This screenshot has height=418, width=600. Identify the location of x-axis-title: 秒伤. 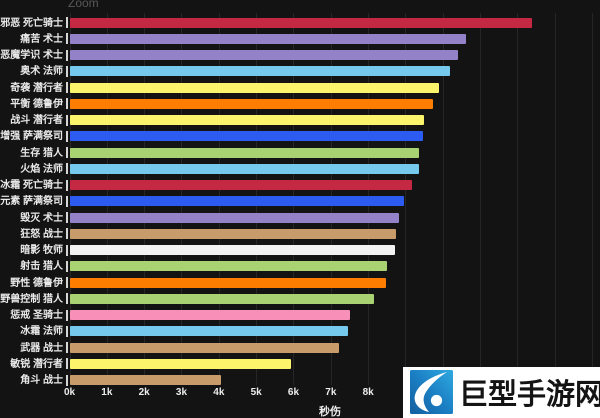
(330, 412).